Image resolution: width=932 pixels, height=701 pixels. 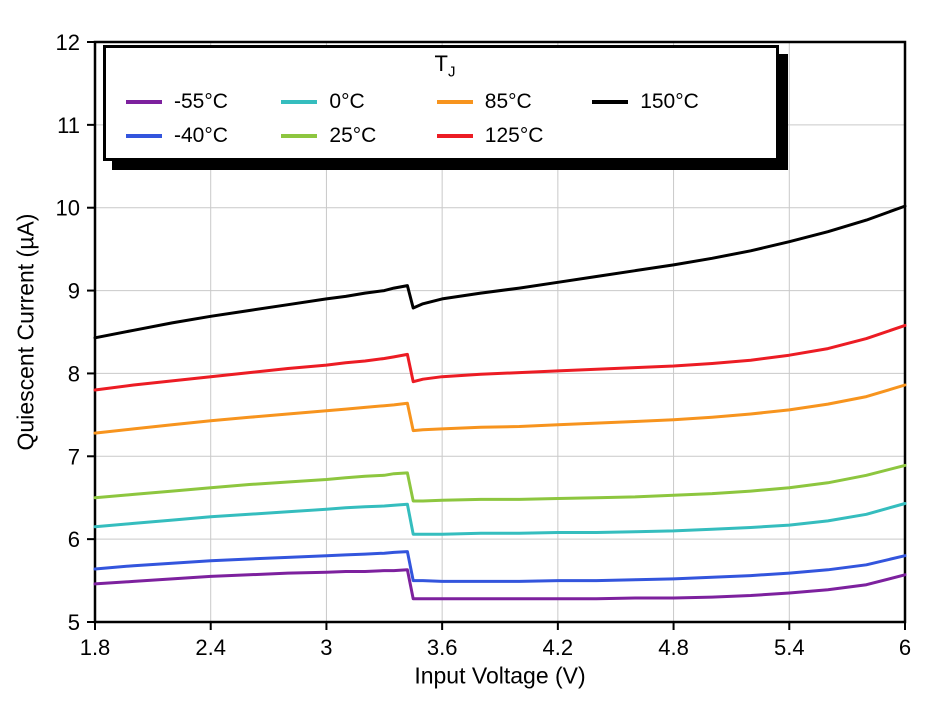 What do you see at coordinates (353, 136) in the screenshot?
I see `legend-label-25°C: 25°C` at bounding box center [353, 136].